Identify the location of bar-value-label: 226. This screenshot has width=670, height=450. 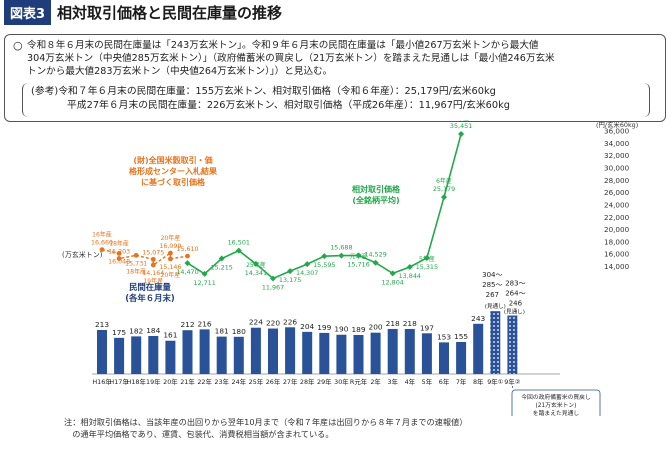
(290, 321).